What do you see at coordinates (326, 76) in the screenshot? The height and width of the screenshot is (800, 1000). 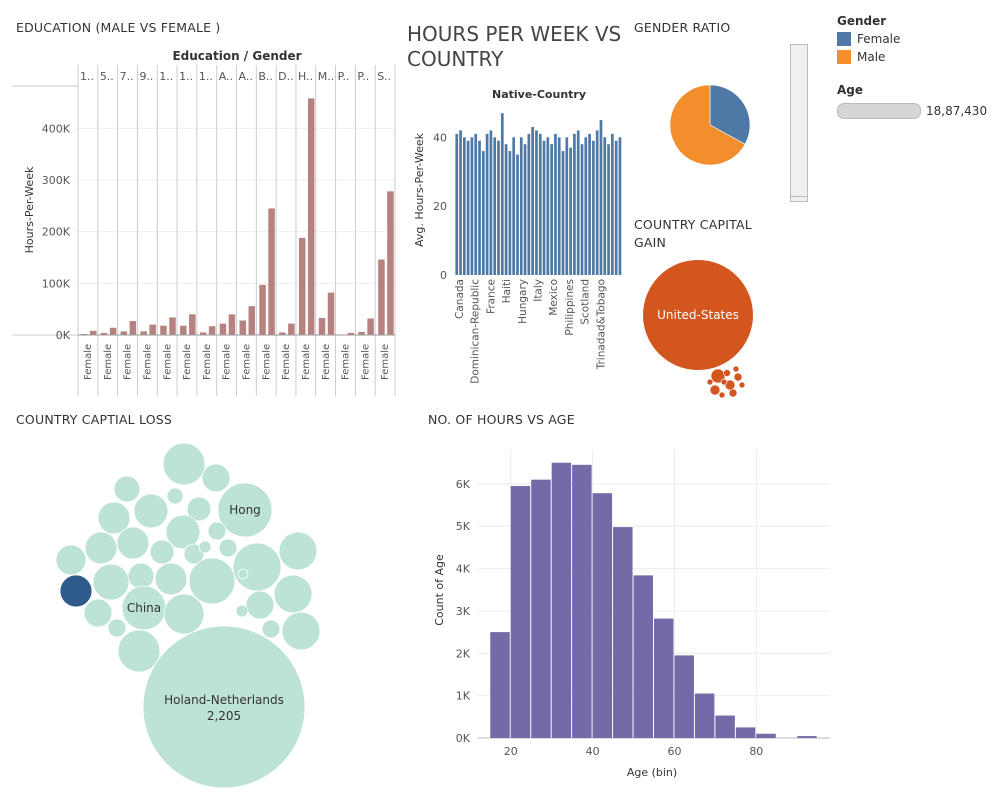 I see `education-group-label: M..` at bounding box center [326, 76].